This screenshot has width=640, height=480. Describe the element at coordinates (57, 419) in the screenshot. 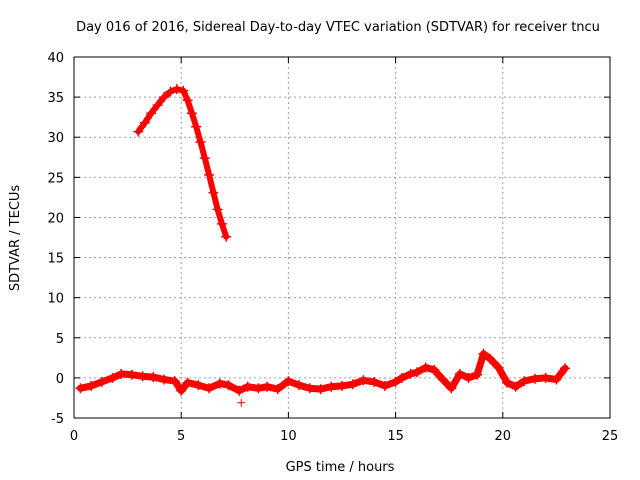

I see `y-tick-label: -5` at that location.